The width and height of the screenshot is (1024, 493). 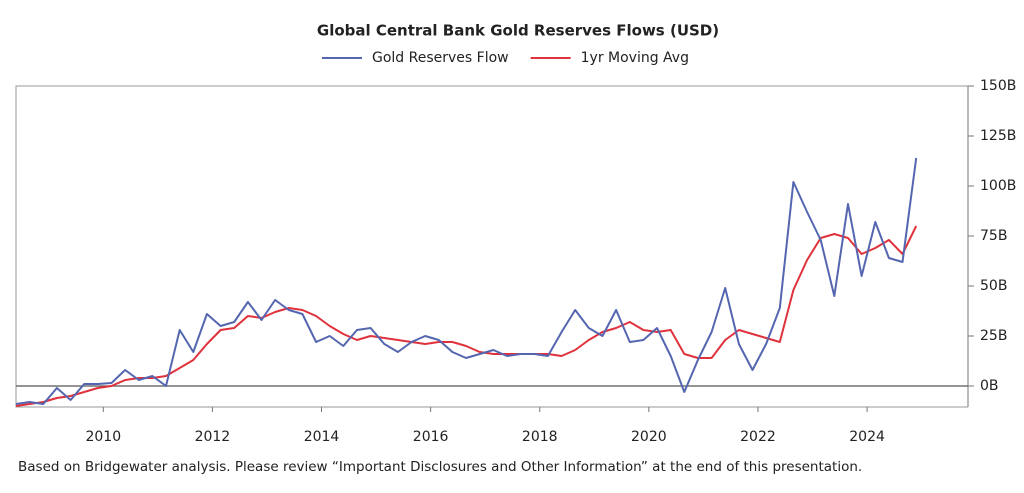 What do you see at coordinates (998, 186) in the screenshot?
I see `y-tick-label: 100B` at bounding box center [998, 186].